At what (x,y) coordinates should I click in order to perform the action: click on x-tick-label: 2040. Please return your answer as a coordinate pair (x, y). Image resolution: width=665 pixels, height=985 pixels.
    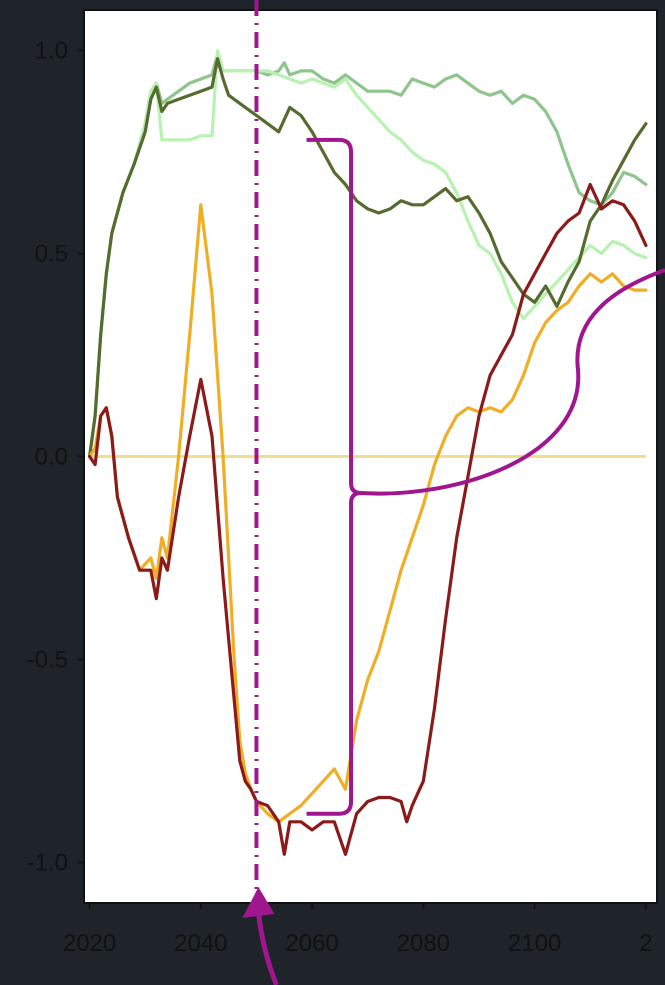
    Looking at the image, I should click on (200, 943).